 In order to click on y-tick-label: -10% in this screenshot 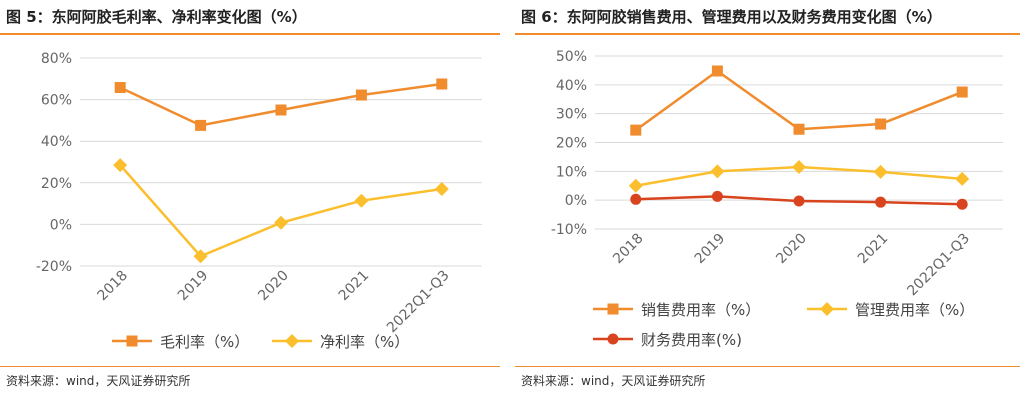, I will do `click(569, 230)`.